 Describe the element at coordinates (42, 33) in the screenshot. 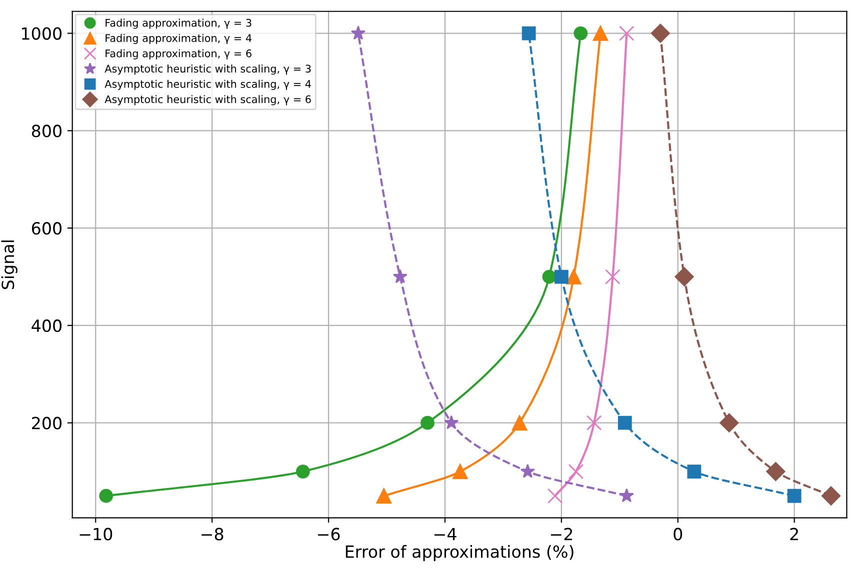

I see `y-tick-label: 1000` at that location.